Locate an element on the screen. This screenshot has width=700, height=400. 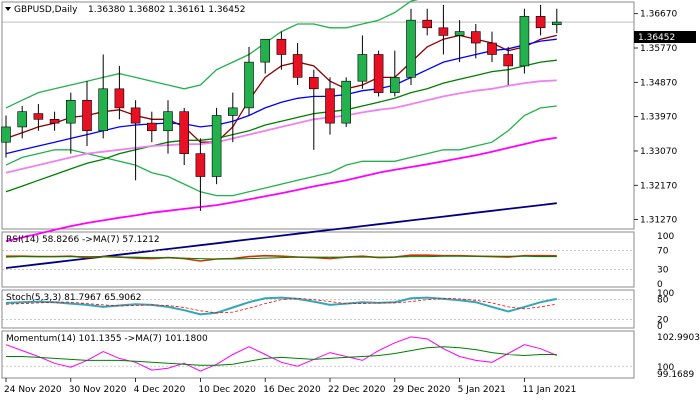
x-tick-label: 29 Dec 2020 is located at coordinates (422, 390).